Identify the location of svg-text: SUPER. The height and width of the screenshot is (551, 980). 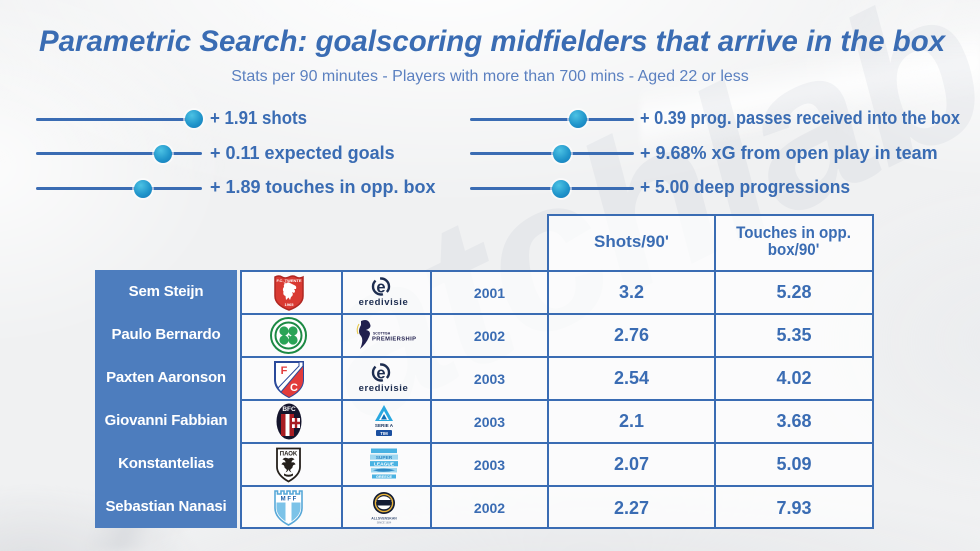
(383, 458).